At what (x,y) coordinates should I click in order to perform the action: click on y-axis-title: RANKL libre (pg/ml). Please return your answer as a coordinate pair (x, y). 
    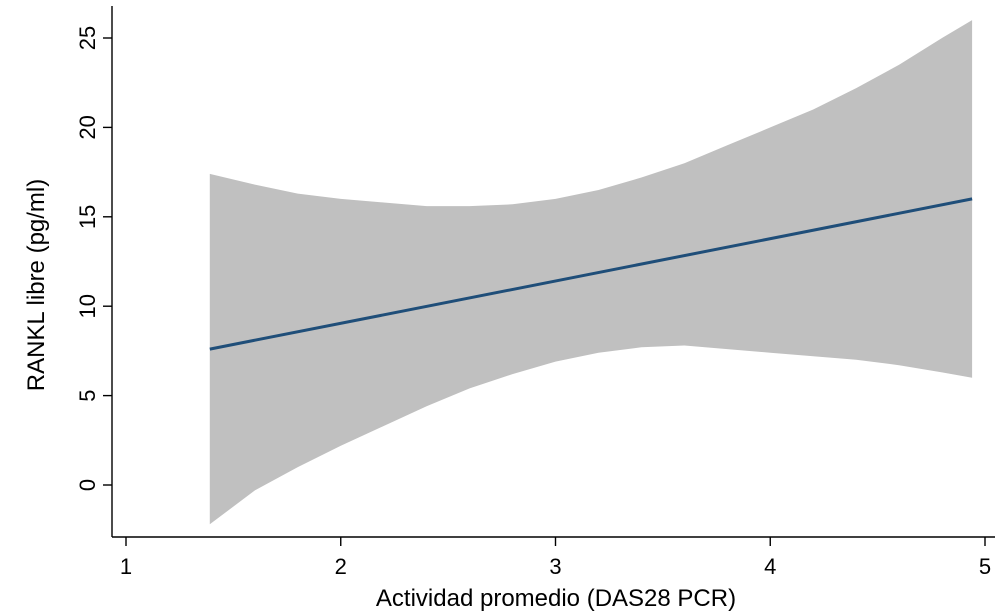
    Looking at the image, I should click on (36, 285).